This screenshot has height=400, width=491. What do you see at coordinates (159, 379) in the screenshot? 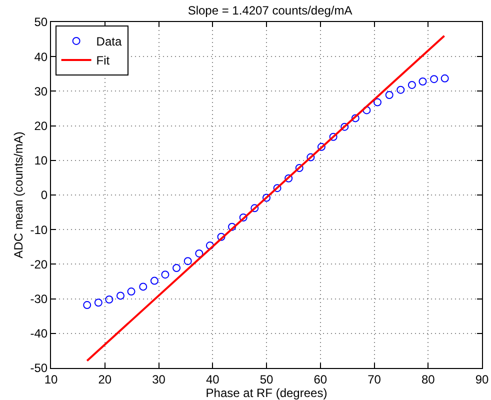
I see `x-tick-label: 30` at bounding box center [159, 379].